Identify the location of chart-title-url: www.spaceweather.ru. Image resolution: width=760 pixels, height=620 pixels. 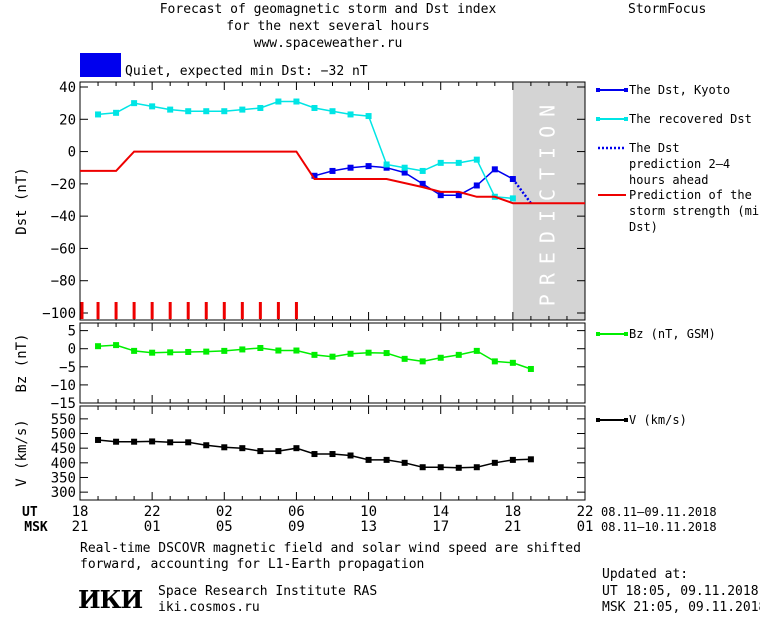
(328, 43).